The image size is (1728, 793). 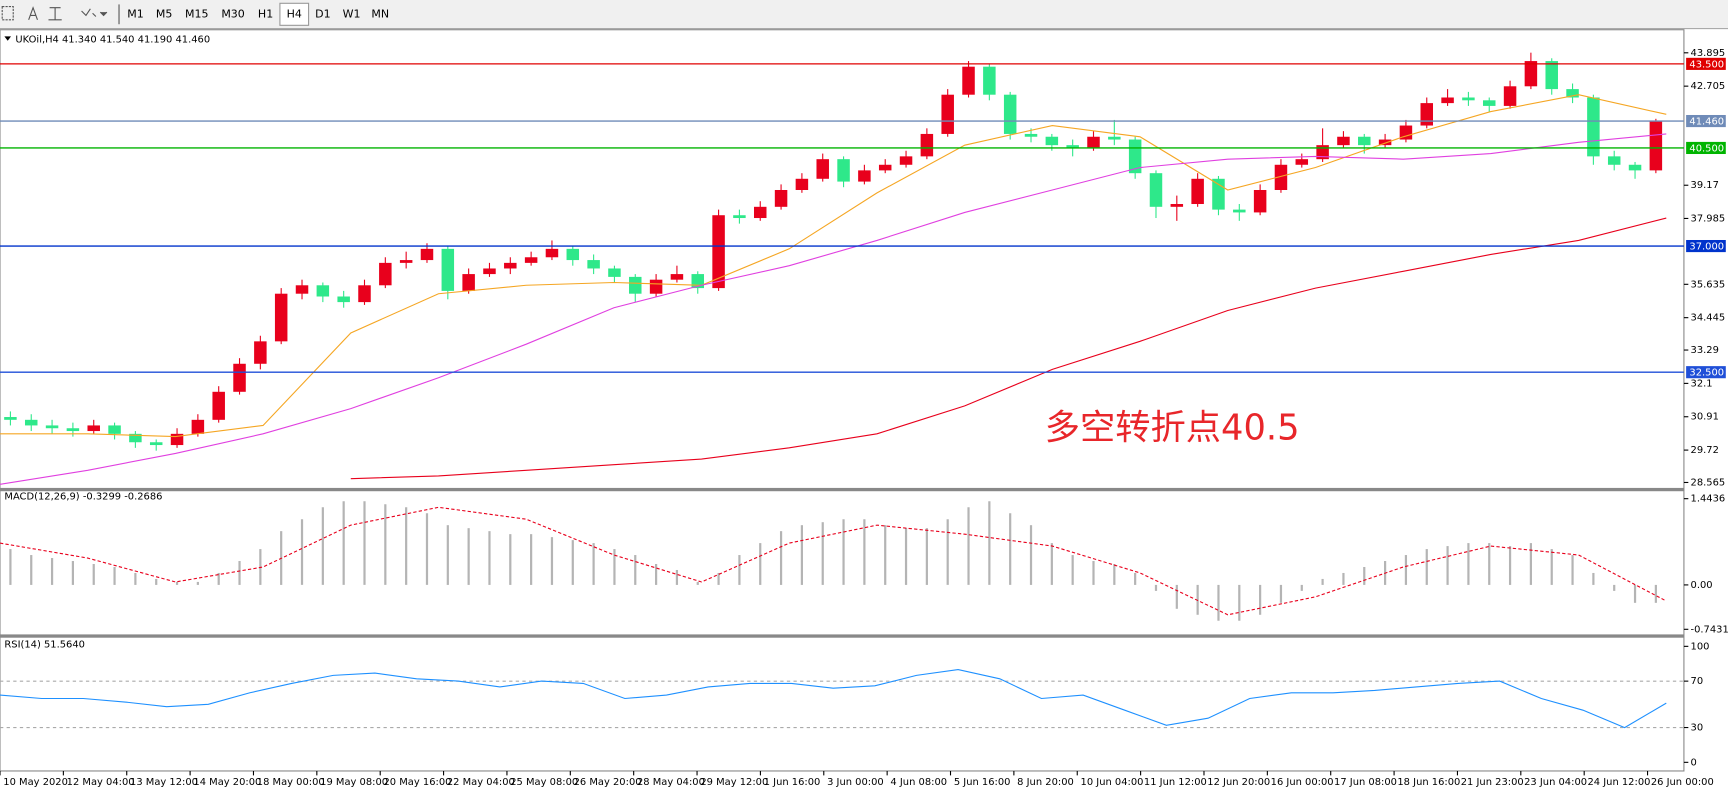 I want to click on x-tick-label: 24 Jun 12:00, so click(x=1618, y=782).